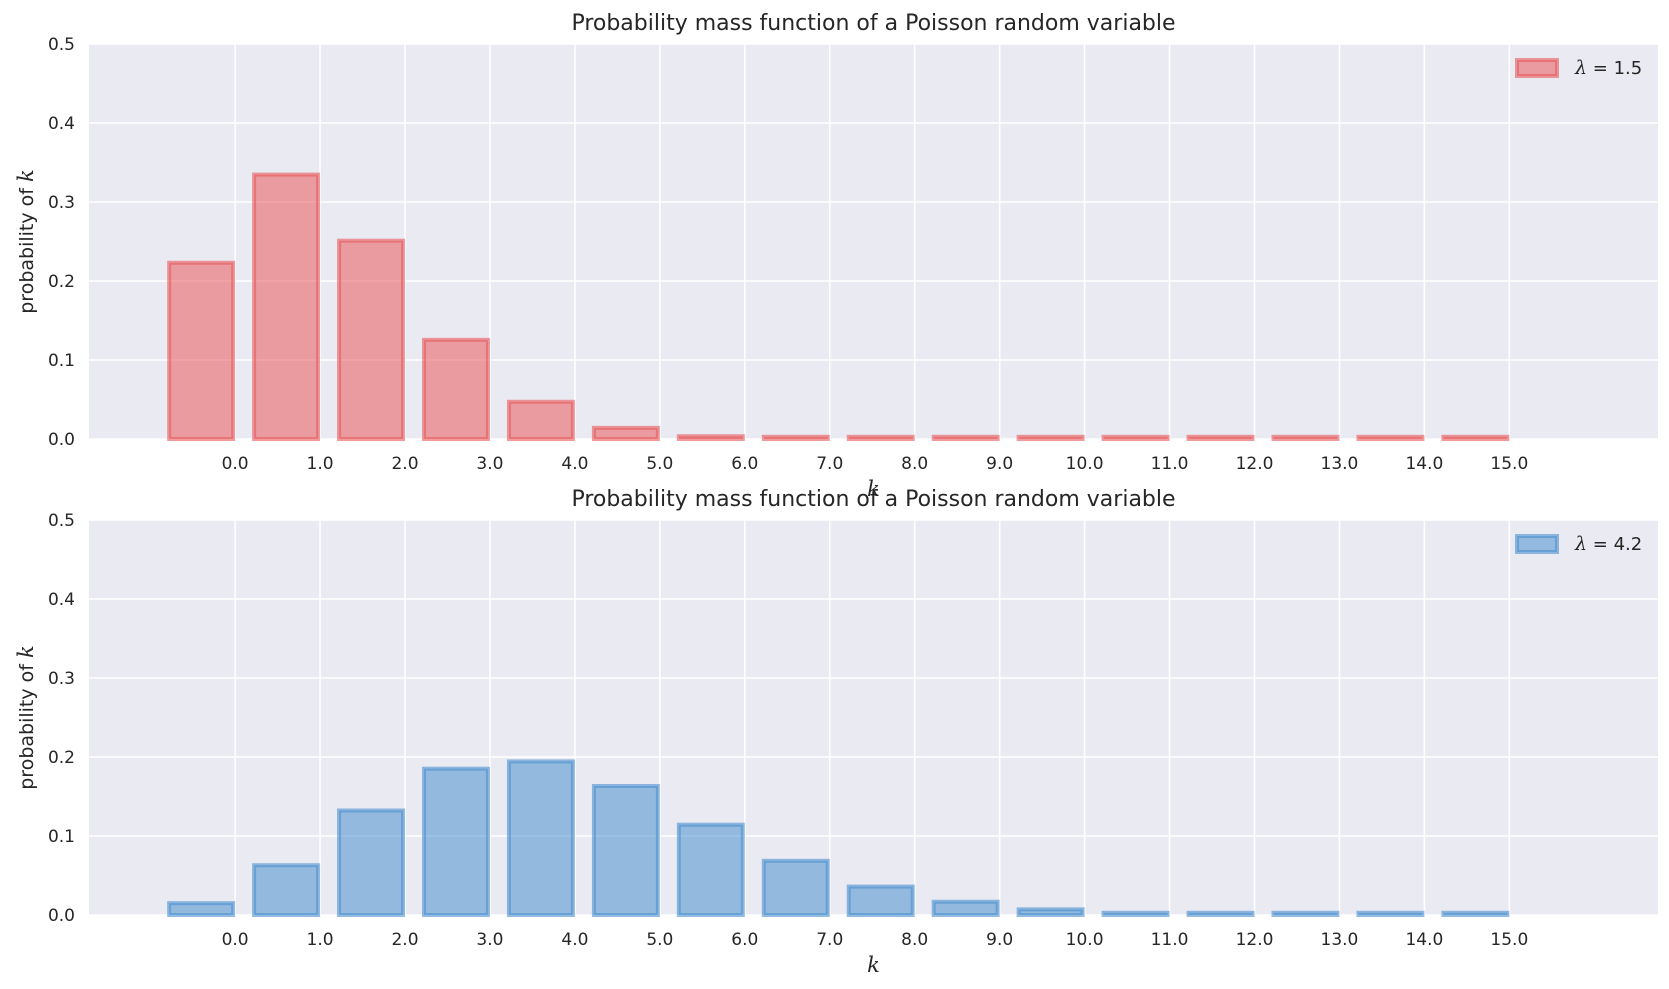 The width and height of the screenshot is (1669, 989). What do you see at coordinates (659, 464) in the screenshot?
I see `x-tick-label: 5.0` at bounding box center [659, 464].